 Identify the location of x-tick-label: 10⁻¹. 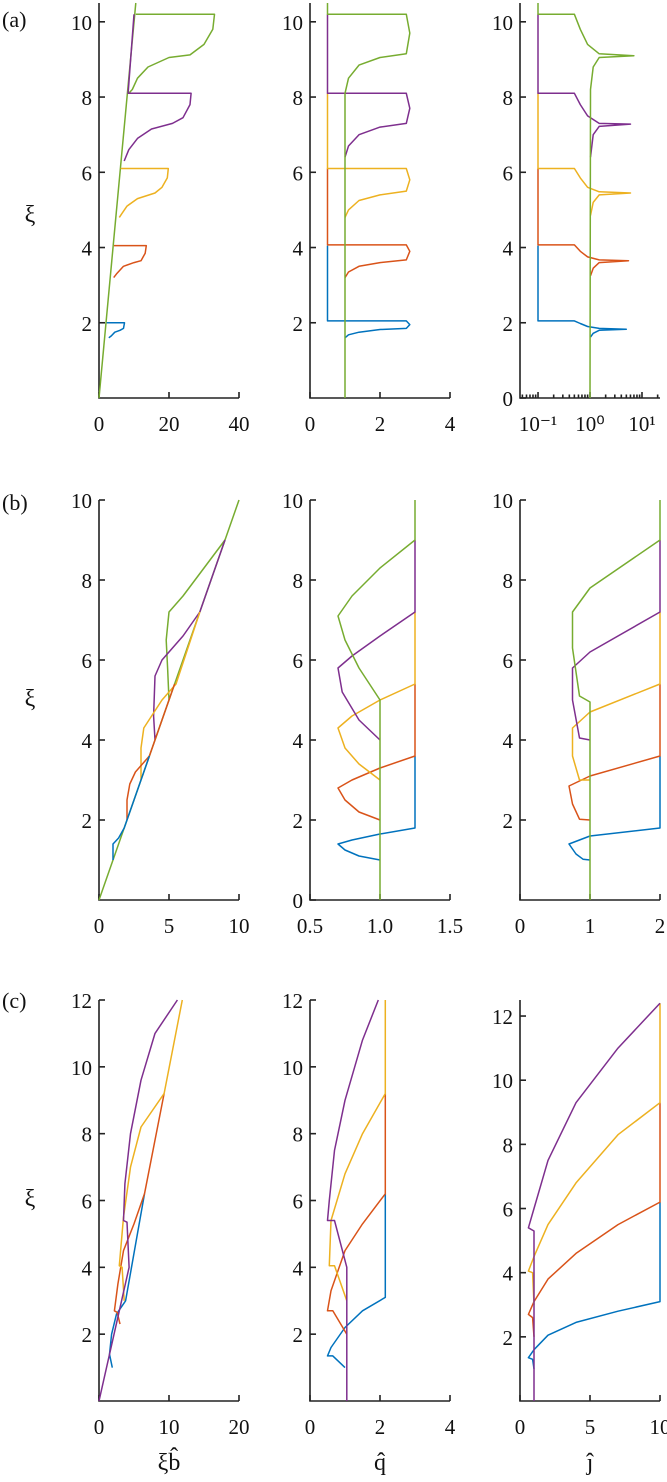
(538, 424).